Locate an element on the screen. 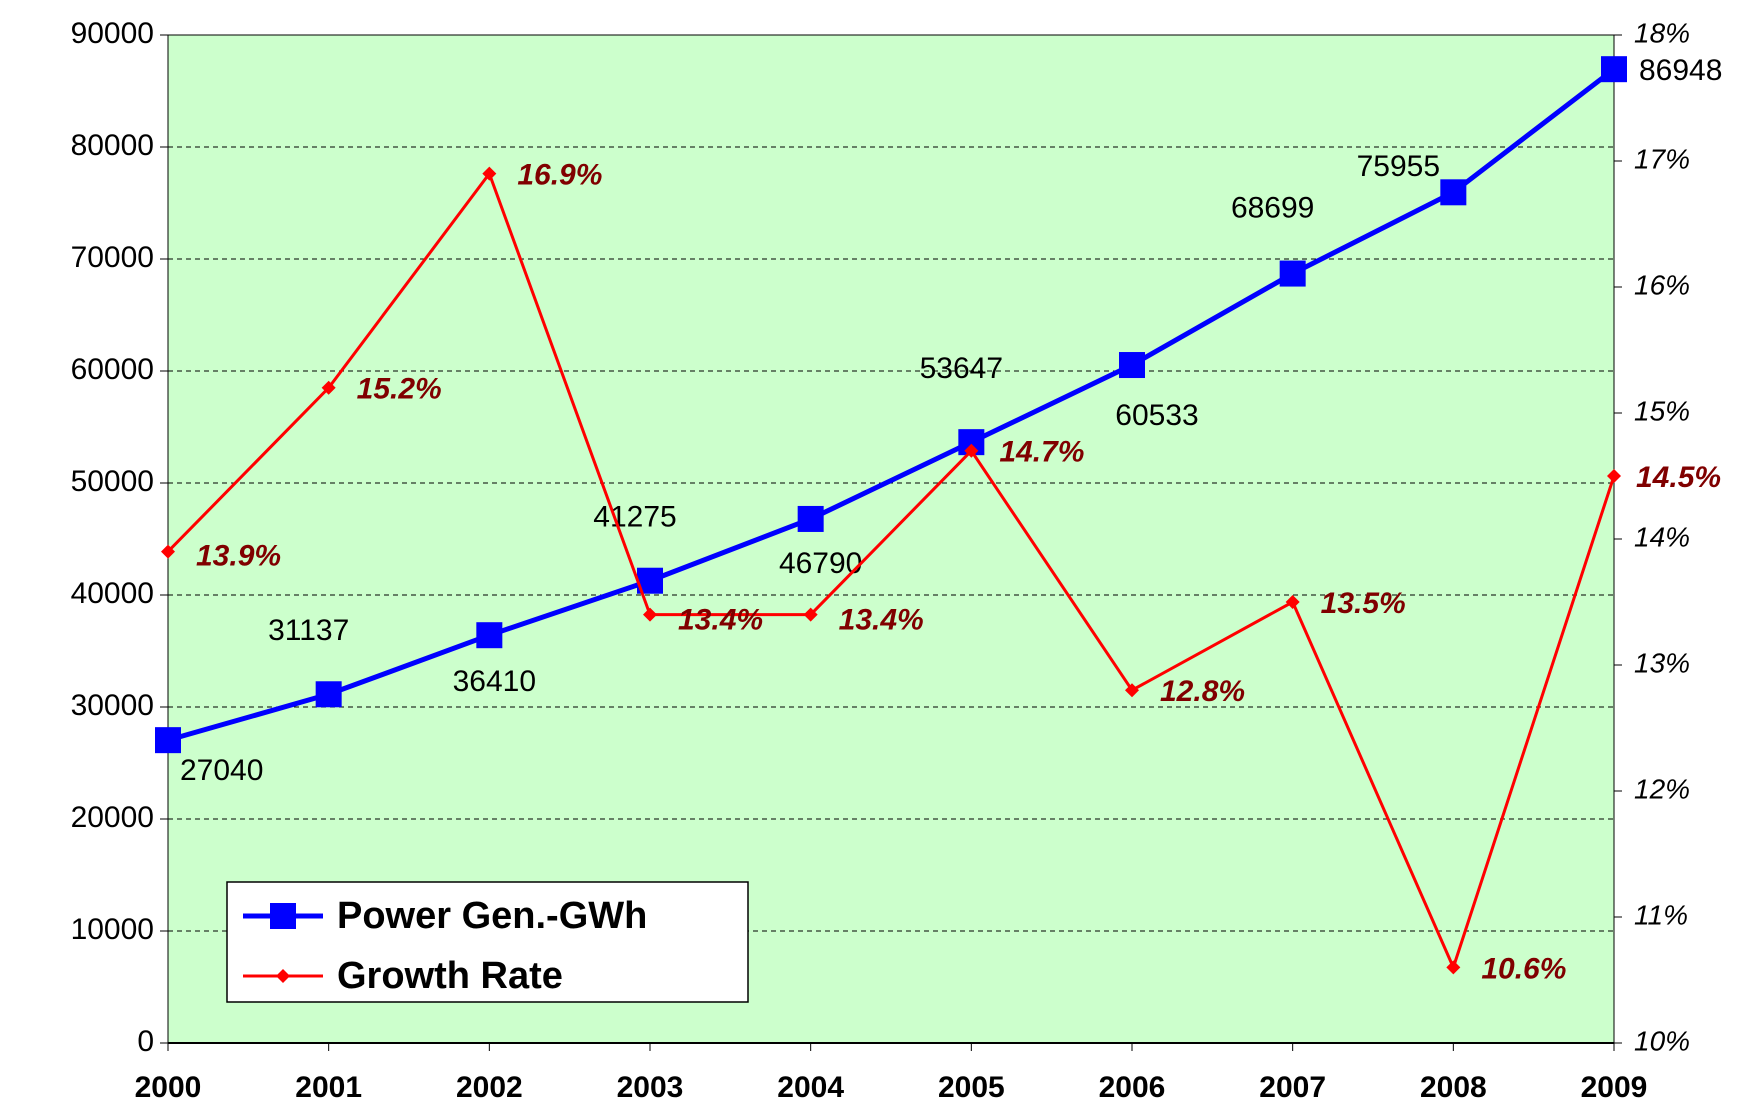 The height and width of the screenshot is (1111, 1751). data-label: 14.7% is located at coordinates (1041, 452).